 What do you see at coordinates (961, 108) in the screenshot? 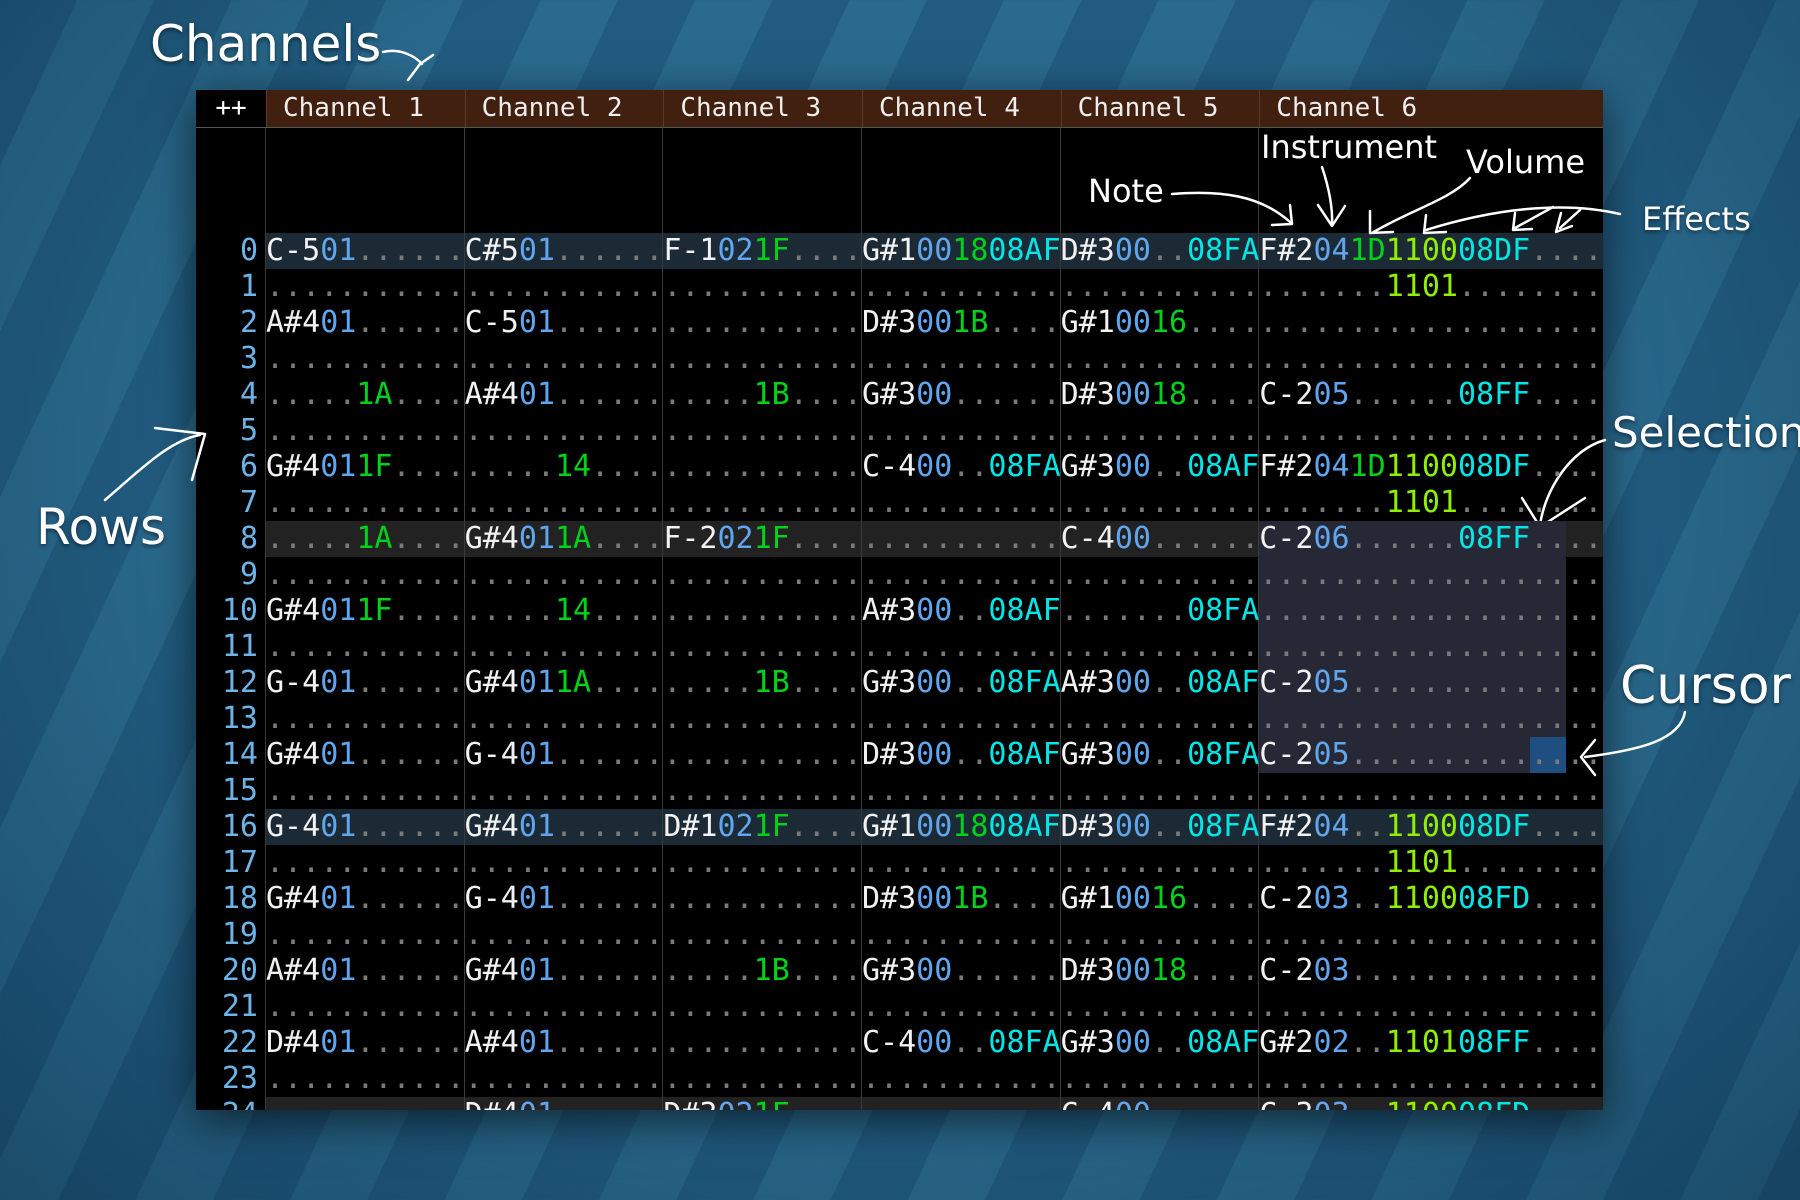
I see `channel-header-4: Channel 4` at bounding box center [961, 108].